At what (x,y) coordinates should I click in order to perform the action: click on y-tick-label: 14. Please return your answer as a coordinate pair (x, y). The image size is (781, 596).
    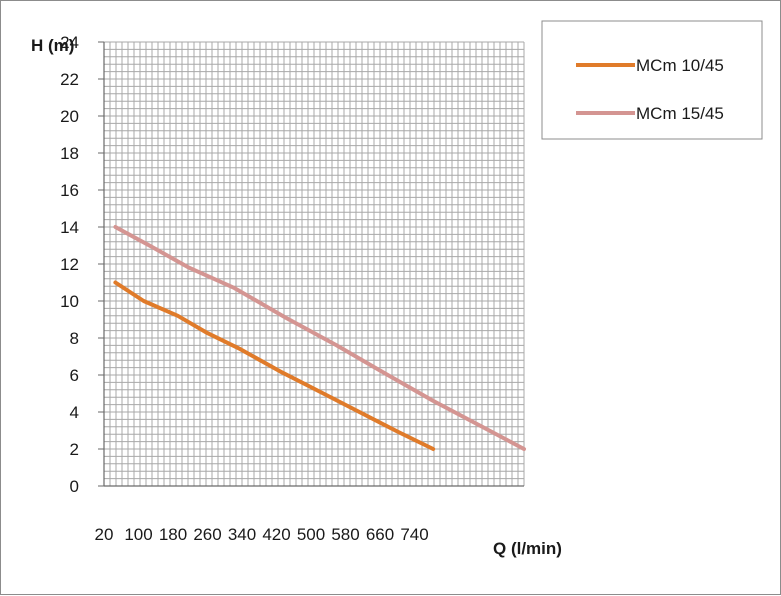
    Looking at the image, I should click on (69, 227).